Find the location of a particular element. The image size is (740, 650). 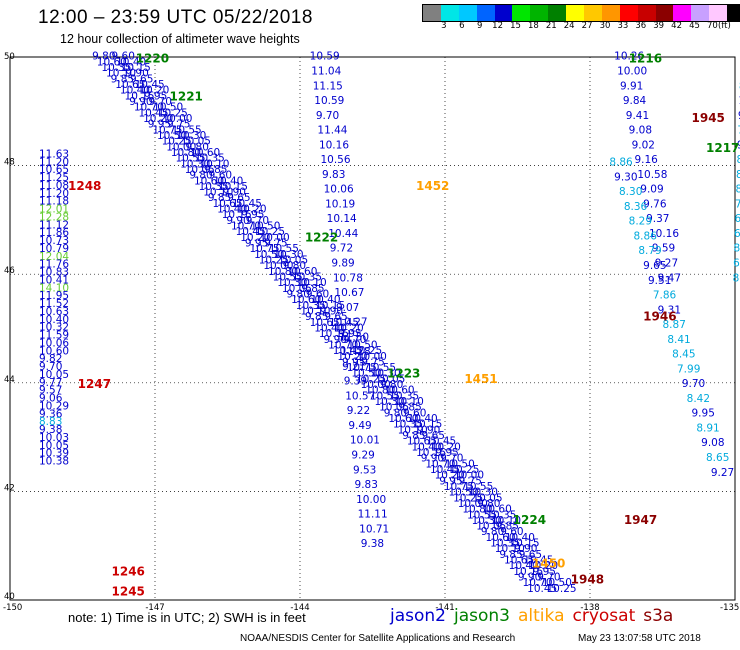

swh-value: 8.71 is located at coordinates (738, 175).